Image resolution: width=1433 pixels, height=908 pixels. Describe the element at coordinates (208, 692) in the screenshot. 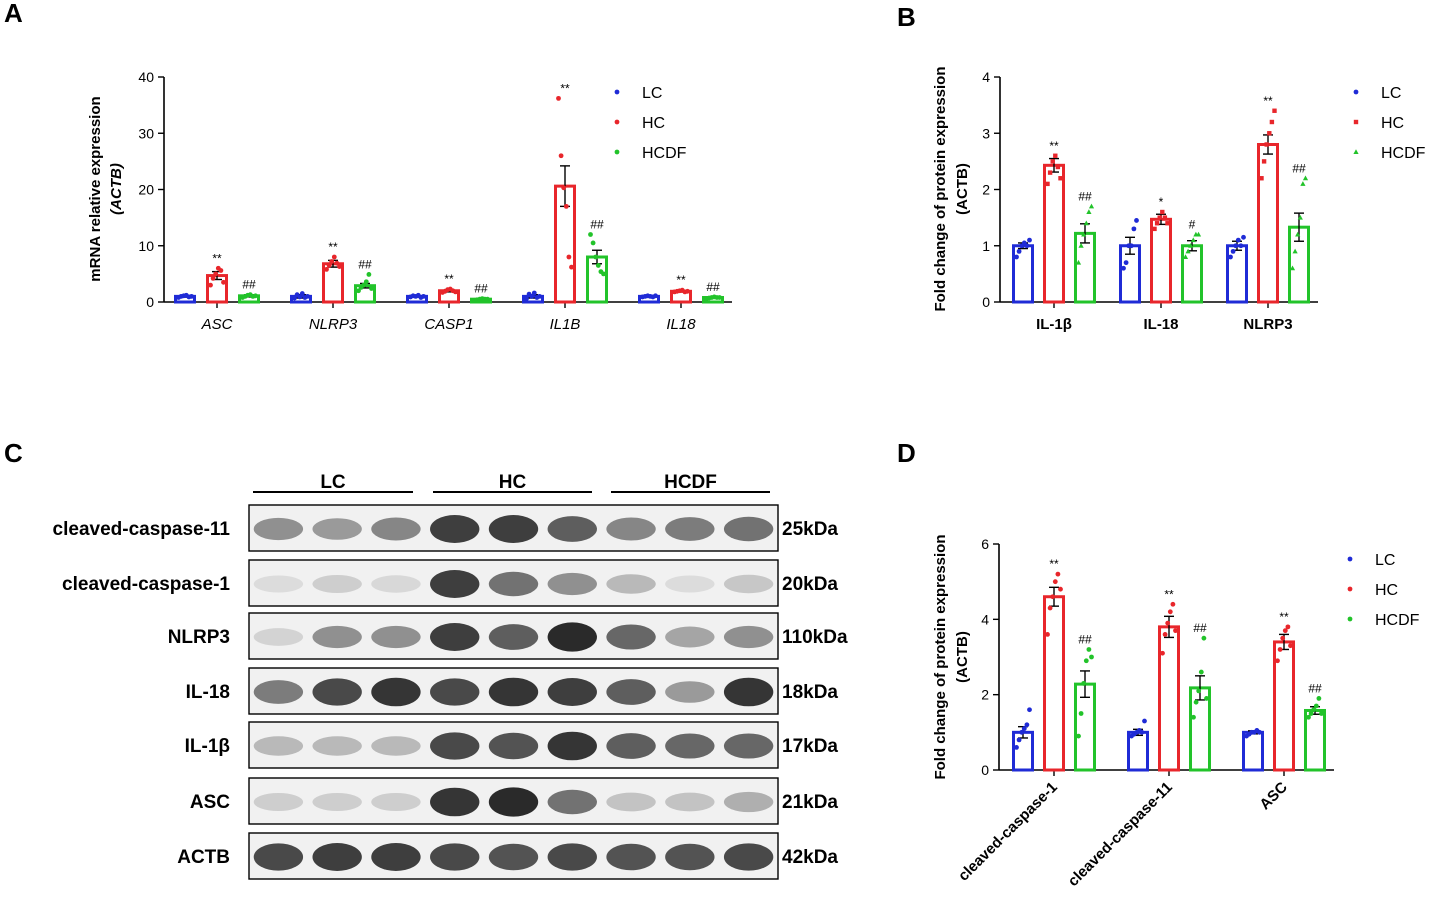

I see `blot-protein-label: IL-18` at that location.